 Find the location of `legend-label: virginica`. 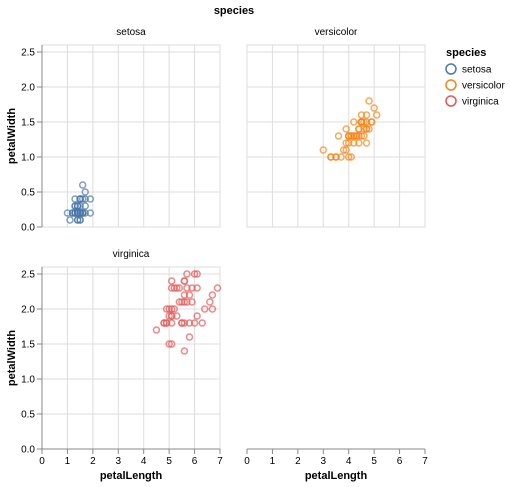

legend-label: virginica is located at coordinates (480, 102).